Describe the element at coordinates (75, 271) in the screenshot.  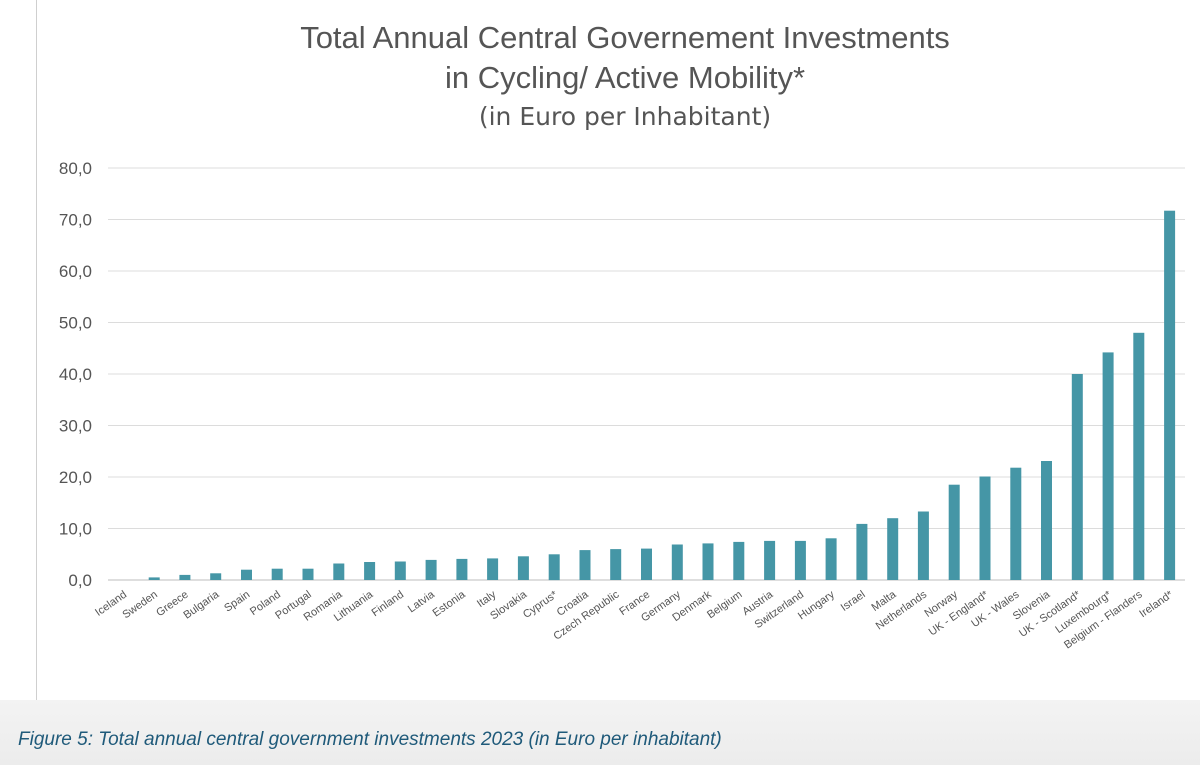
I see `y-tick-label: 60,0` at that location.